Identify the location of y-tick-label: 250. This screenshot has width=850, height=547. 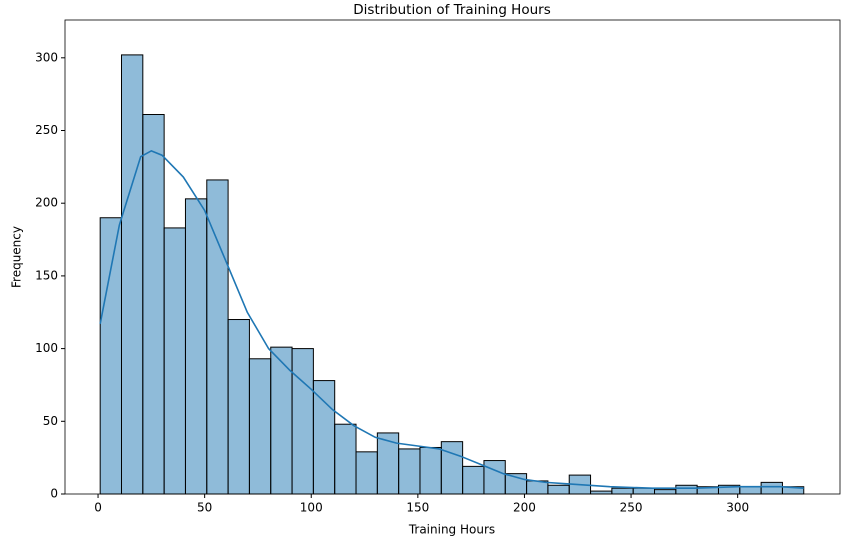
(46, 130).